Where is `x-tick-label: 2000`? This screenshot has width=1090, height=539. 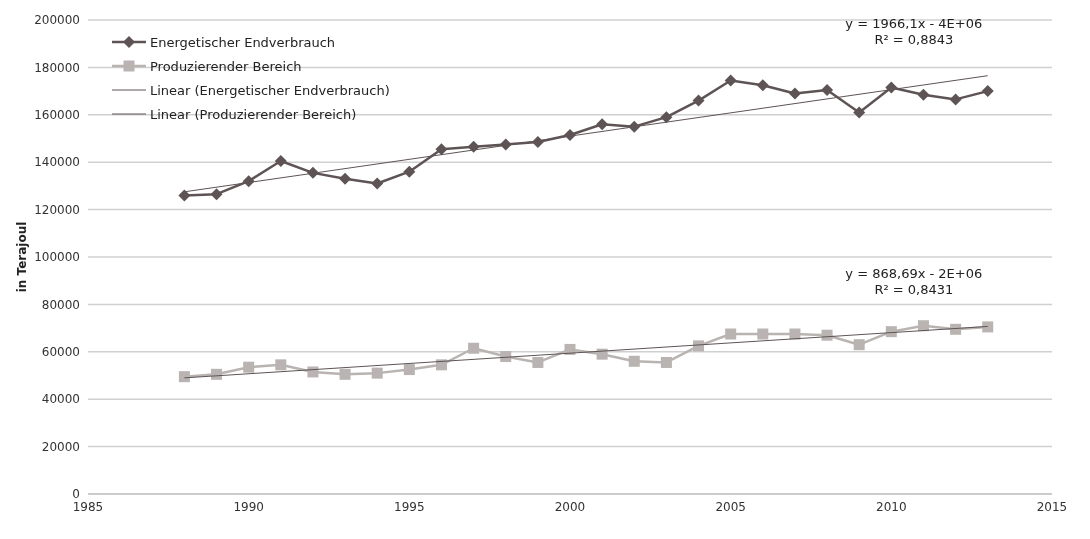
x-tick-label: 2000 is located at coordinates (570, 506).